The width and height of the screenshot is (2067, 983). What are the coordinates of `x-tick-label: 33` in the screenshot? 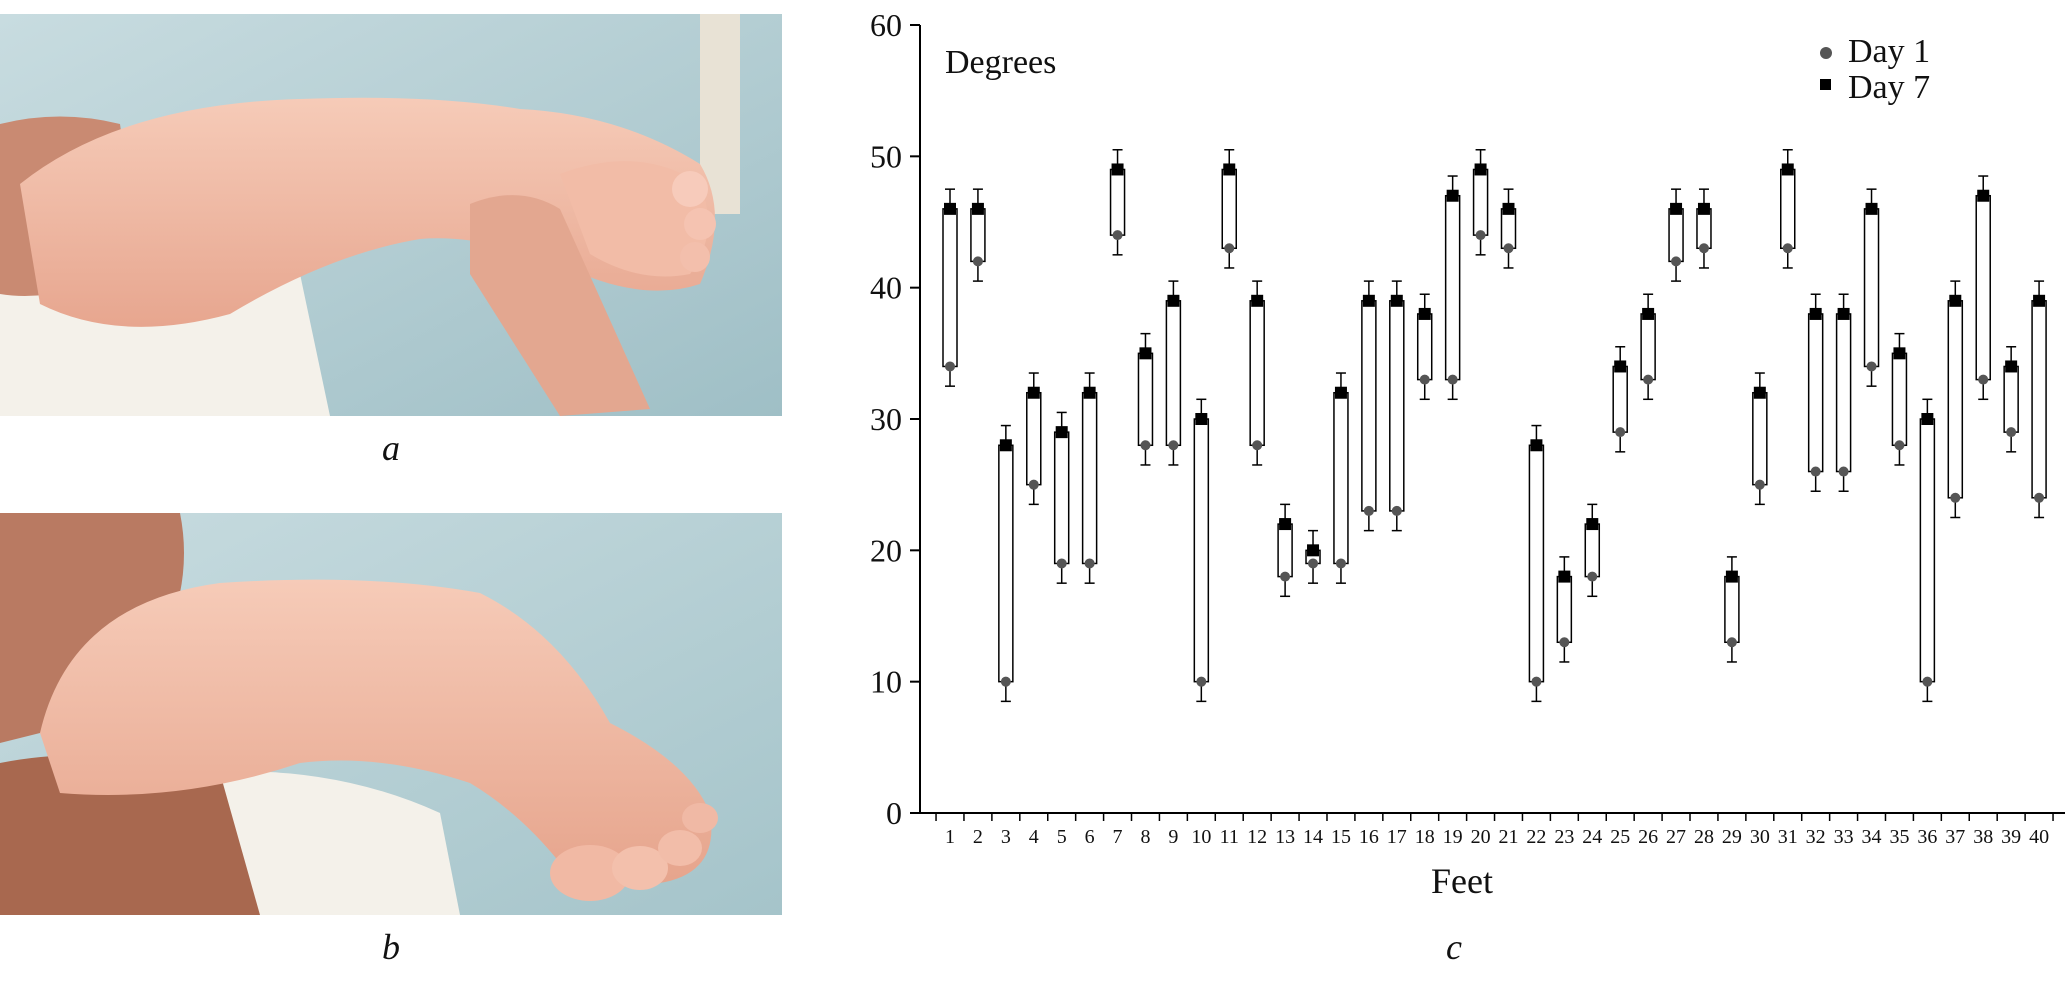 It's located at (1844, 837).